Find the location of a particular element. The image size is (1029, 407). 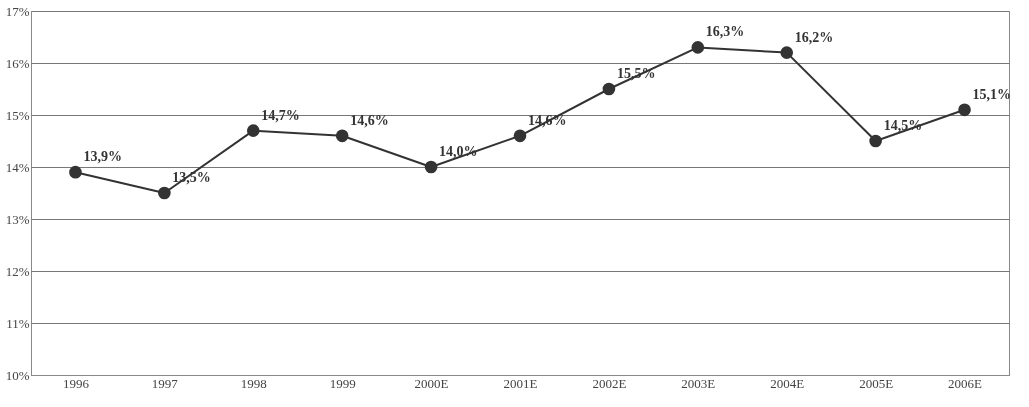

y-tick-label: 17% is located at coordinates (17, 11).